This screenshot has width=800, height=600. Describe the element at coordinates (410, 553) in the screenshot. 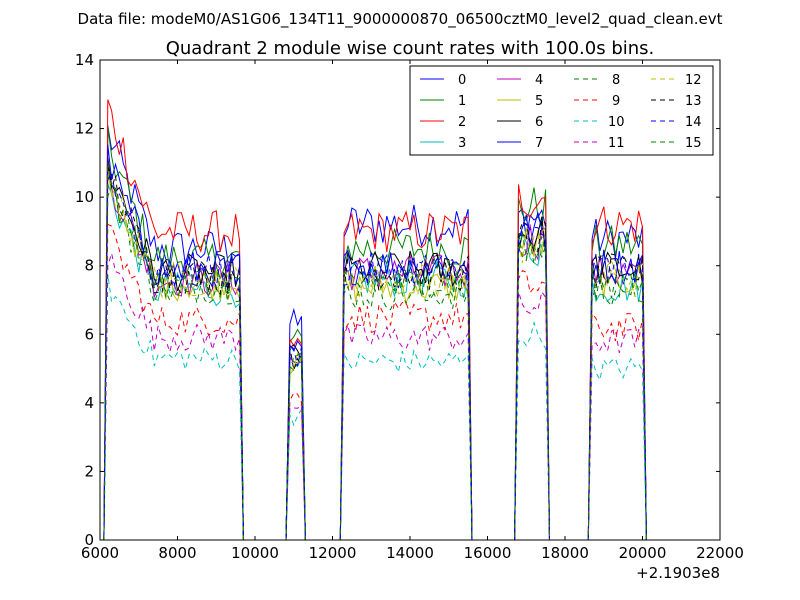

I see `x-tick-label: 14000` at that location.